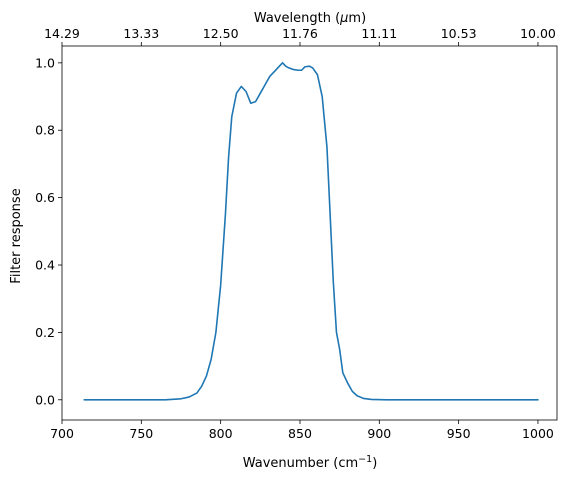 The height and width of the screenshot is (480, 570). Describe the element at coordinates (379, 433) in the screenshot. I see `x-tick-label: 900` at that location.